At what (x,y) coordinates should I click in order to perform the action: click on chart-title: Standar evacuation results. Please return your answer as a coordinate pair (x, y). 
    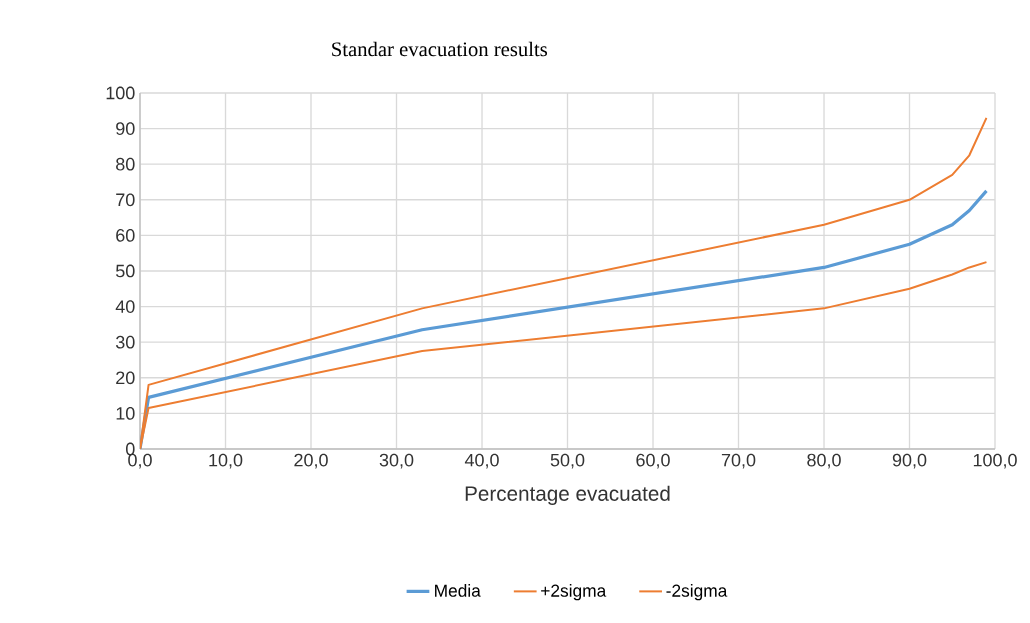
    Looking at the image, I should click on (440, 49).